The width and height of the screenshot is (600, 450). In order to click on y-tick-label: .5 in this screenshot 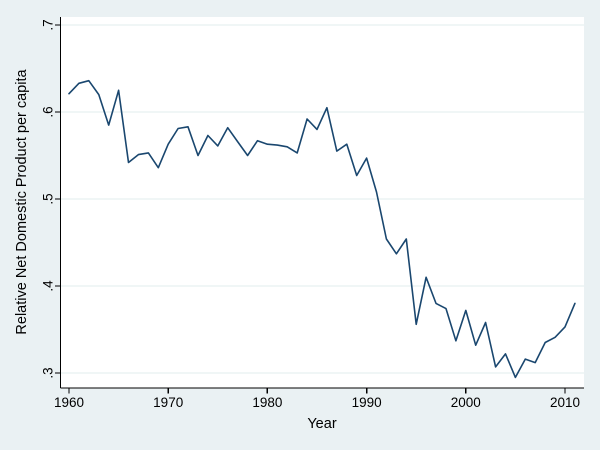, I will do `click(48, 198)`.